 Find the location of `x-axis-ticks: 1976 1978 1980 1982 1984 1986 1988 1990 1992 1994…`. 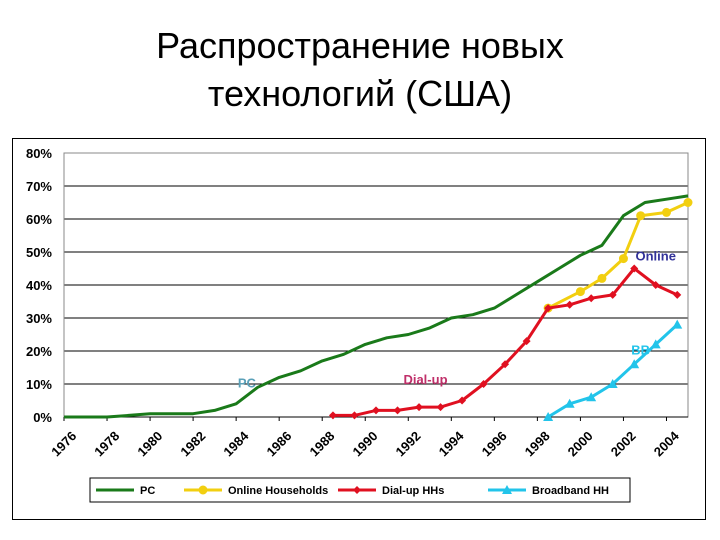

x-axis-ticks: 1976 1978 1980 1982 1984 1986 1988 1990 1992 1994… is located at coordinates (365, 438).